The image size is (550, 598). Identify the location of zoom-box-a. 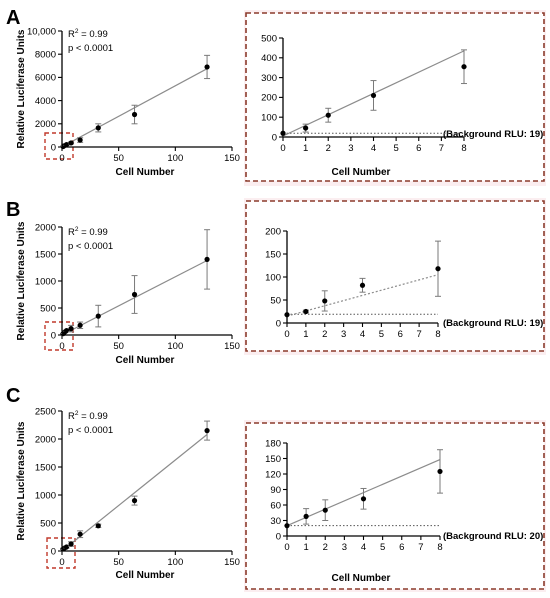
(59, 146).